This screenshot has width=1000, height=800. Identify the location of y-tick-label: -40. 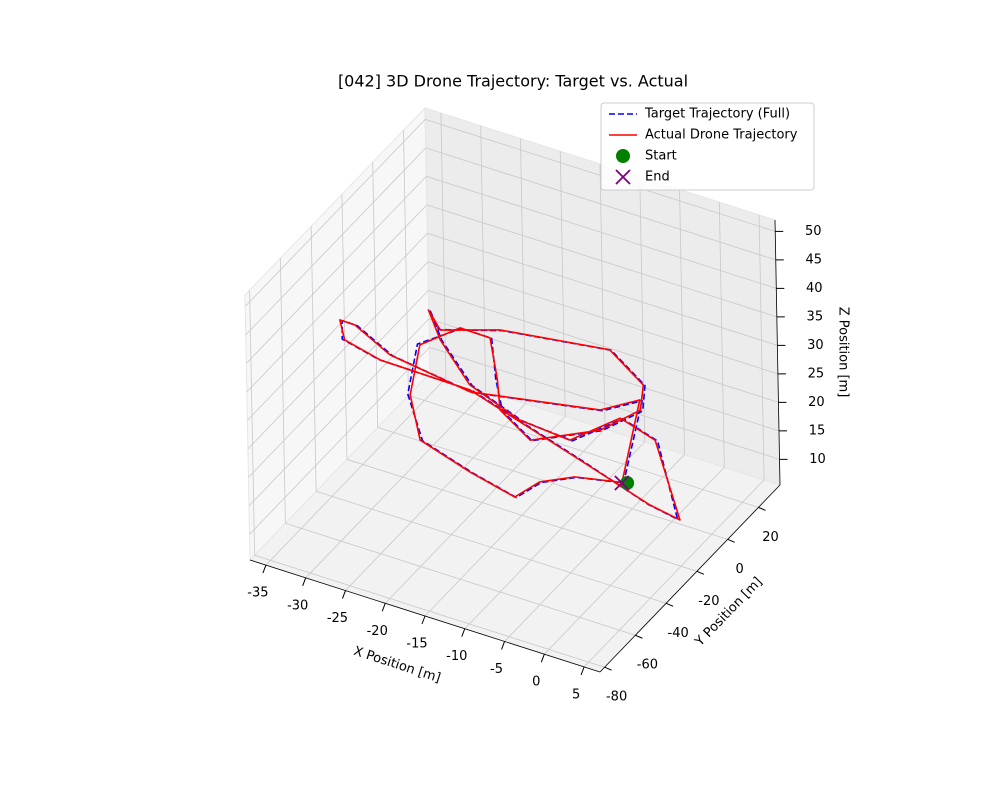
(678, 633).